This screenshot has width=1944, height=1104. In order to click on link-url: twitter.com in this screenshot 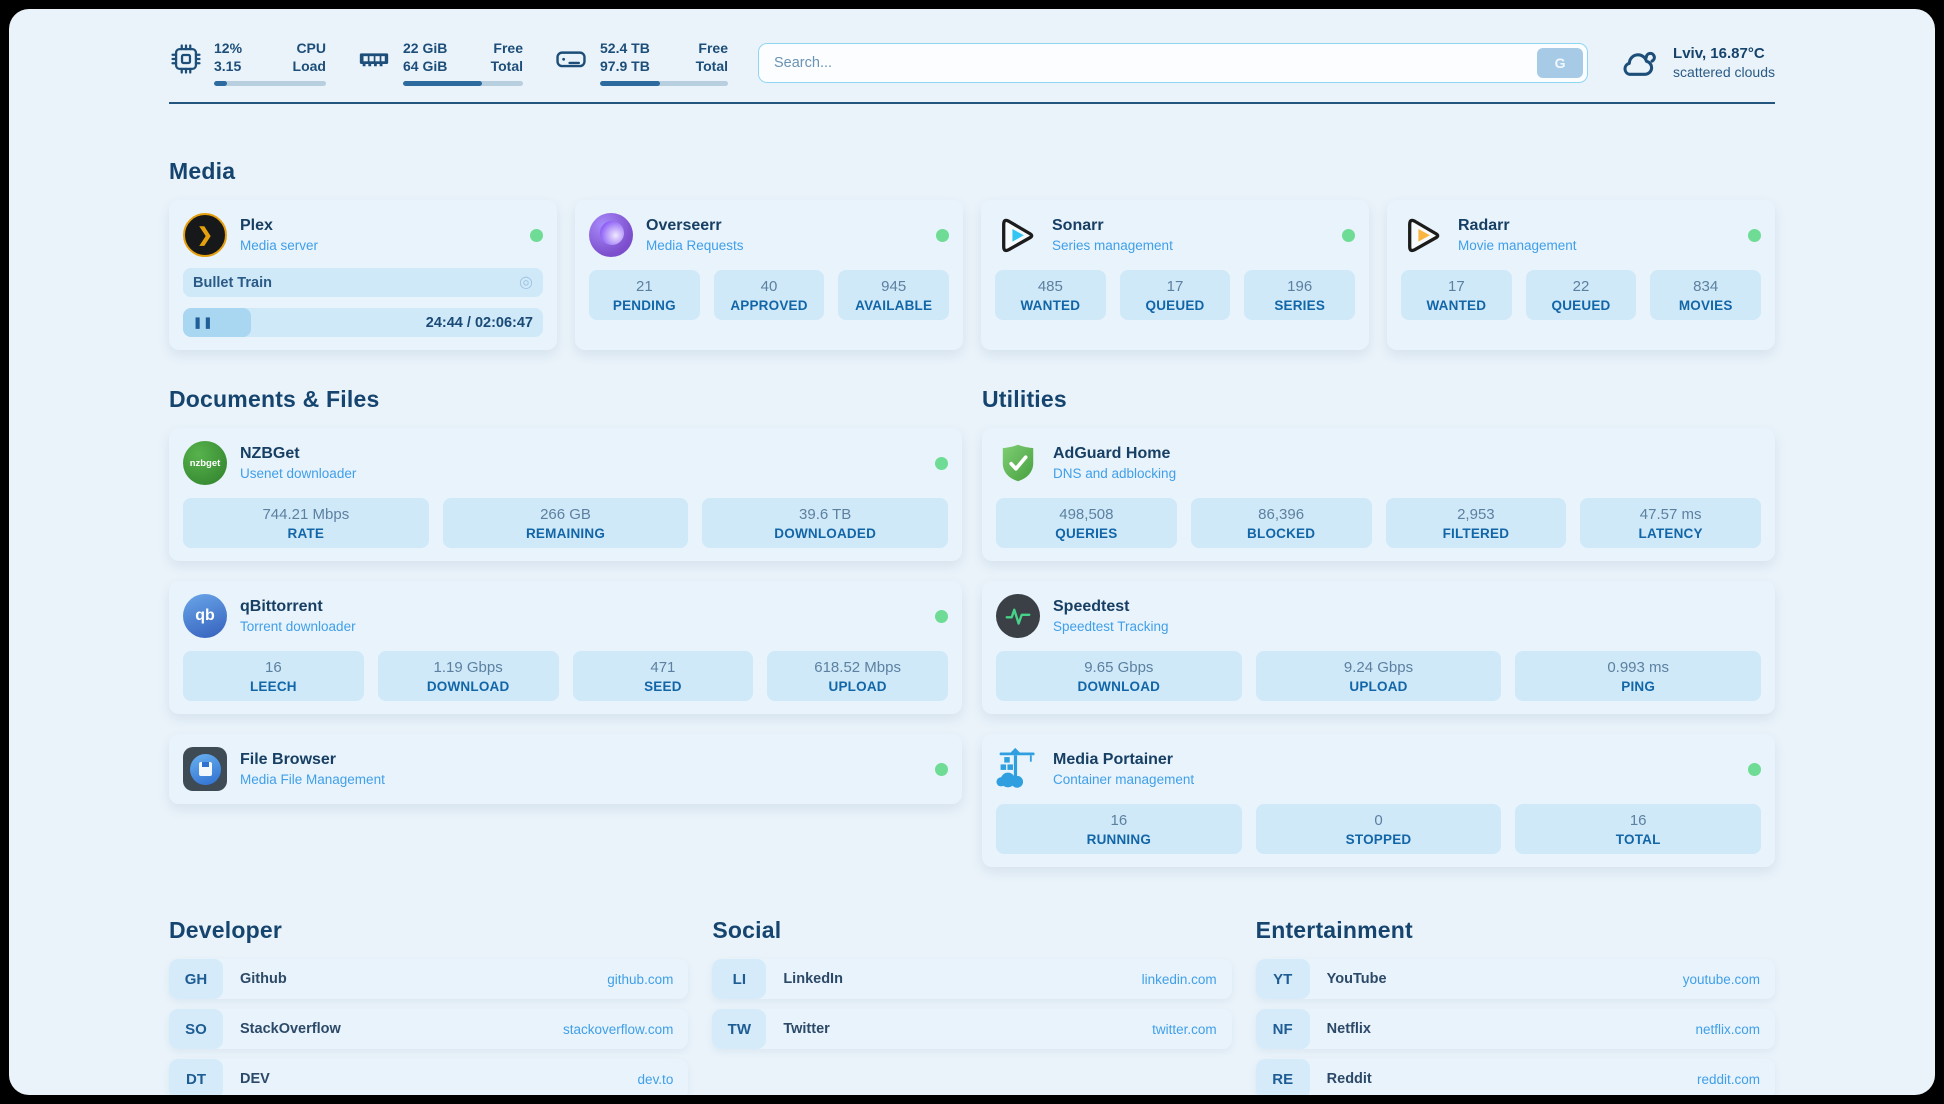, I will do `click(1184, 1029)`.